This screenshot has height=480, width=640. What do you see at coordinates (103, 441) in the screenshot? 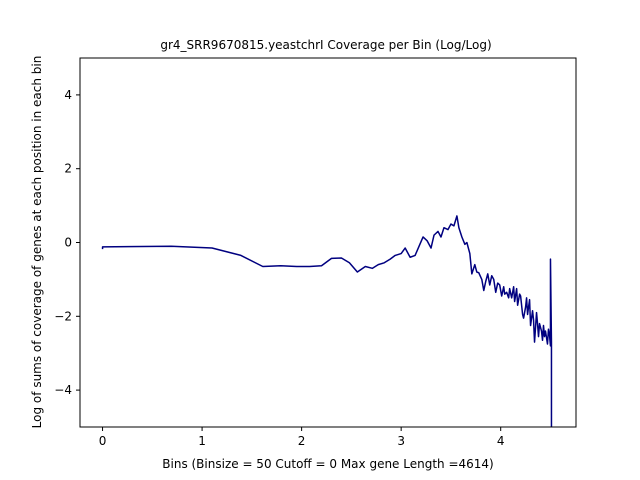
I see `x-tick-label: 0` at bounding box center [103, 441].